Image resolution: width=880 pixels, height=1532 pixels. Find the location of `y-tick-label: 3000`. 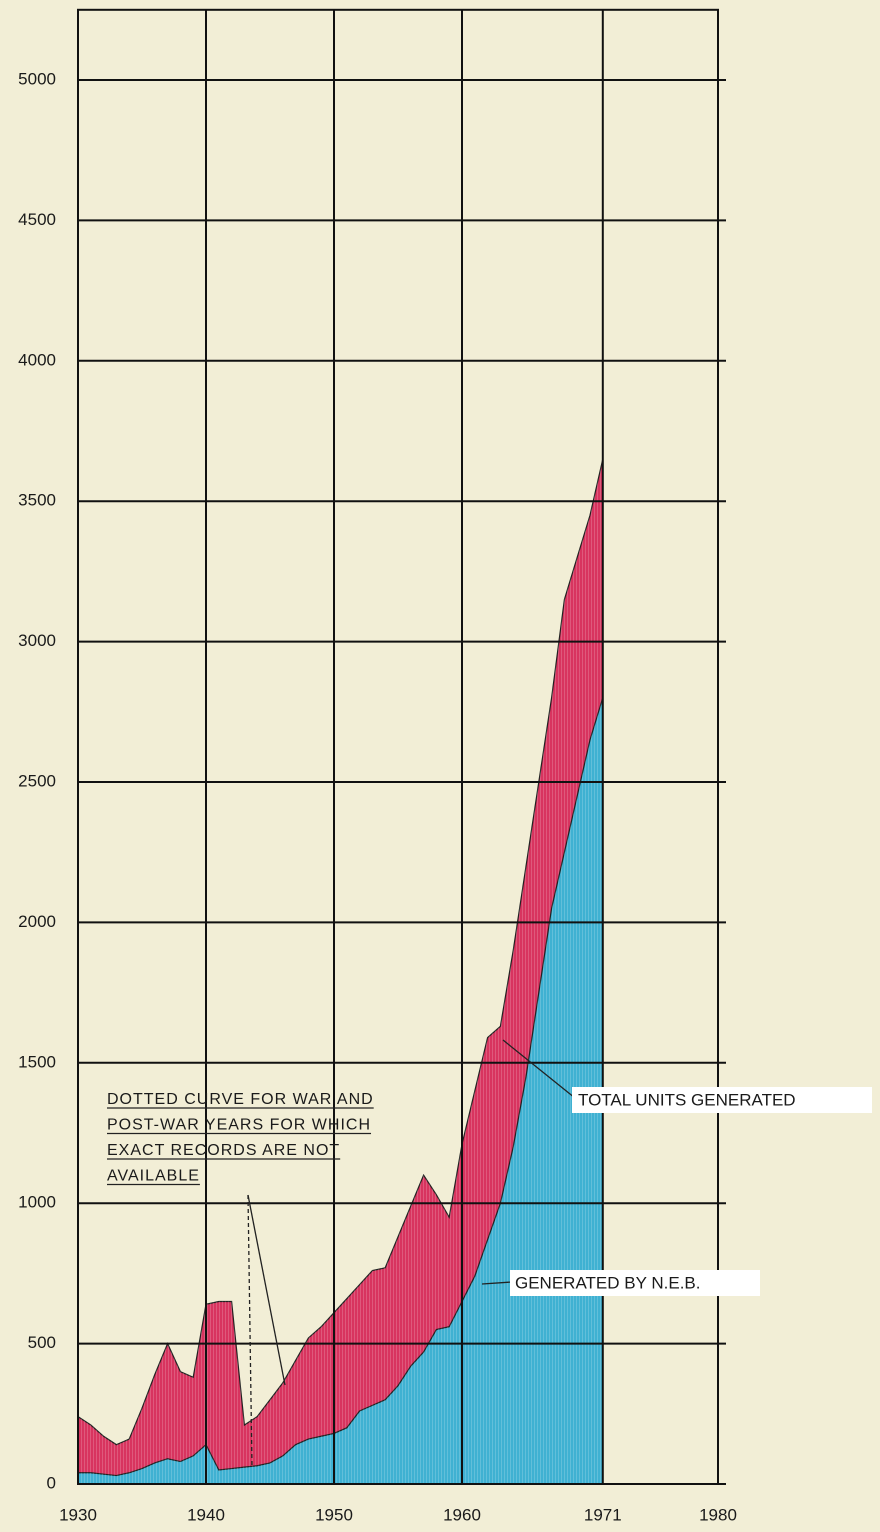

y-tick-label: 3000 is located at coordinates (37, 640).